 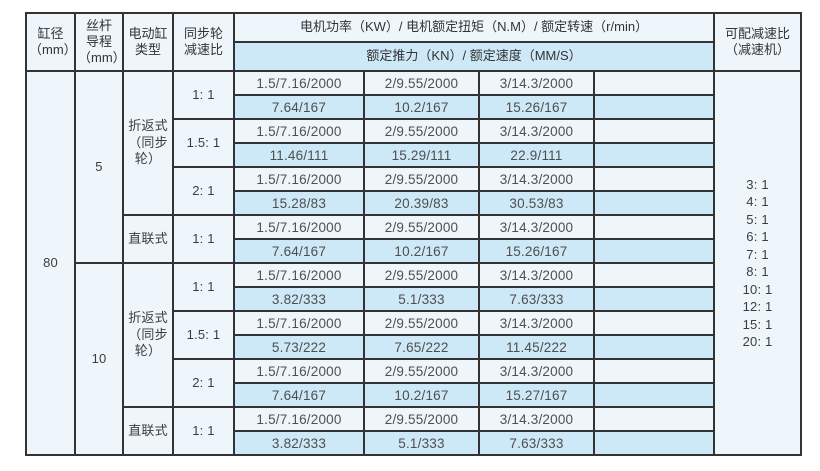 What do you see at coordinates (99, 42) in the screenshot?
I see `header-lead: 丝杆 导程 （mm）` at bounding box center [99, 42].